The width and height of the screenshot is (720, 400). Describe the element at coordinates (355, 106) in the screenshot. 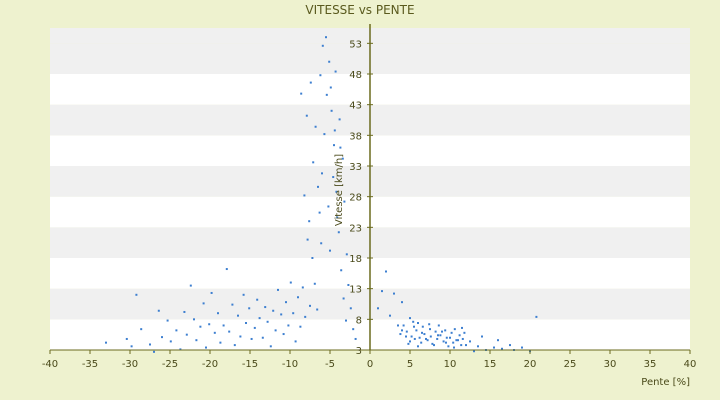

I see `y-tick-label: 43` at that location.